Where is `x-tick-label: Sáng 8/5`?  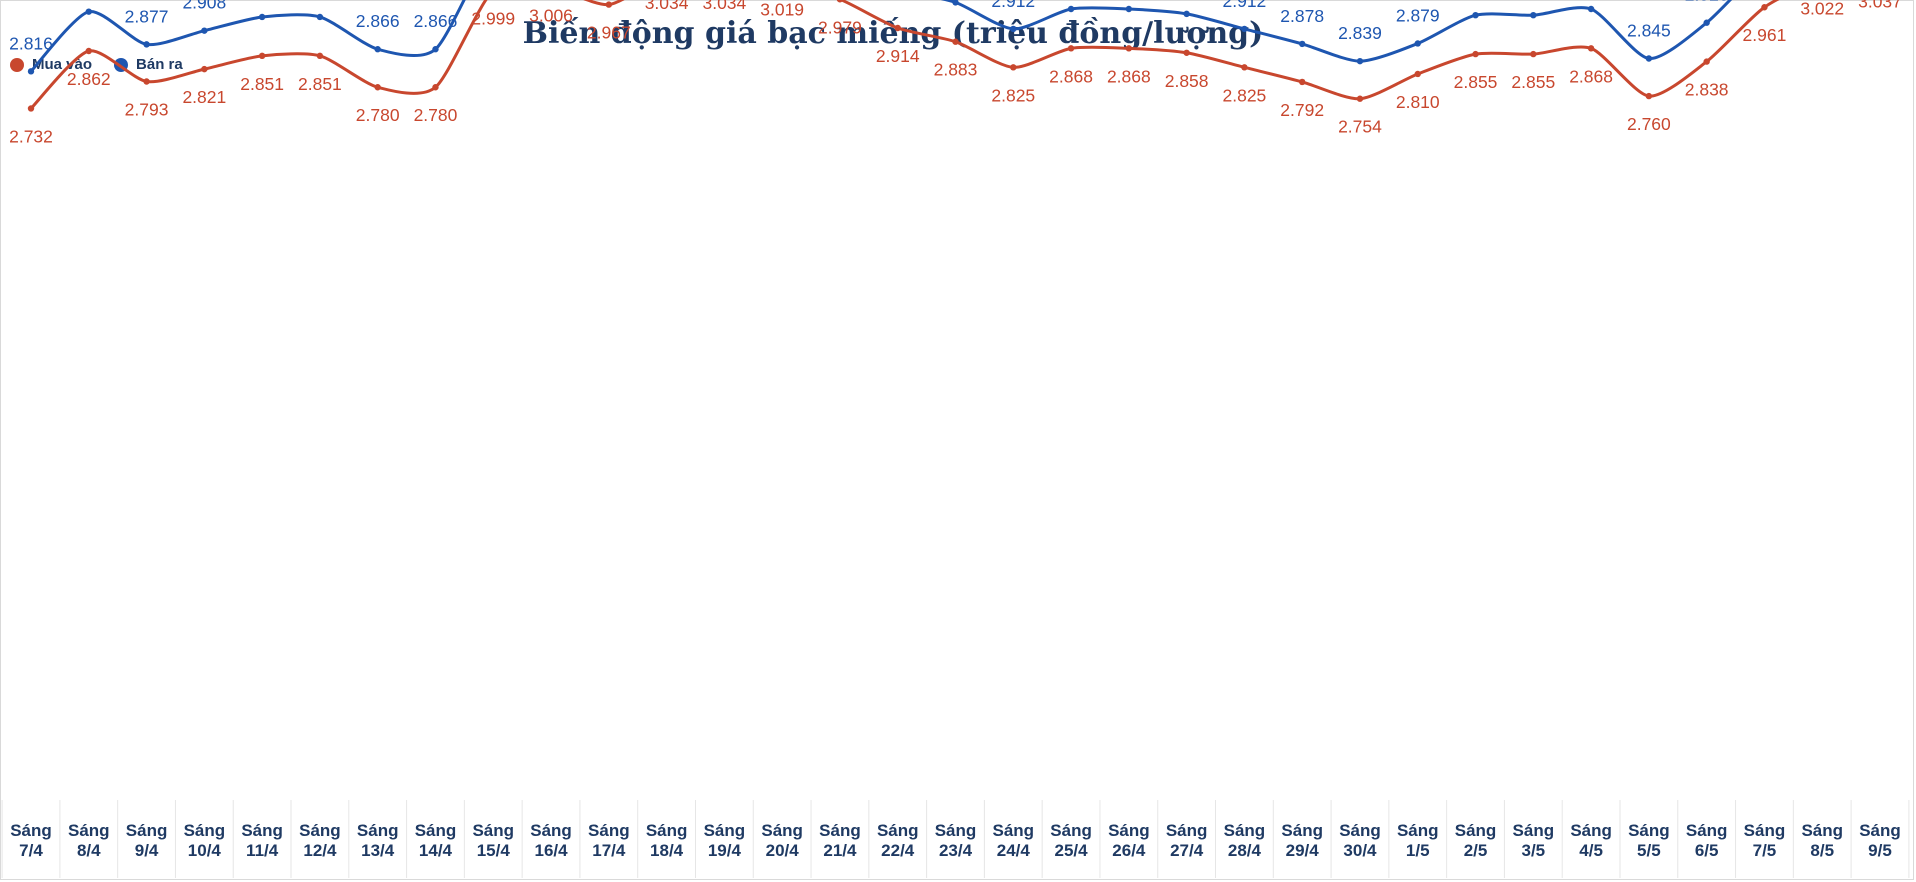 x-tick-label: Sáng 8/5 is located at coordinates (1822, 840).